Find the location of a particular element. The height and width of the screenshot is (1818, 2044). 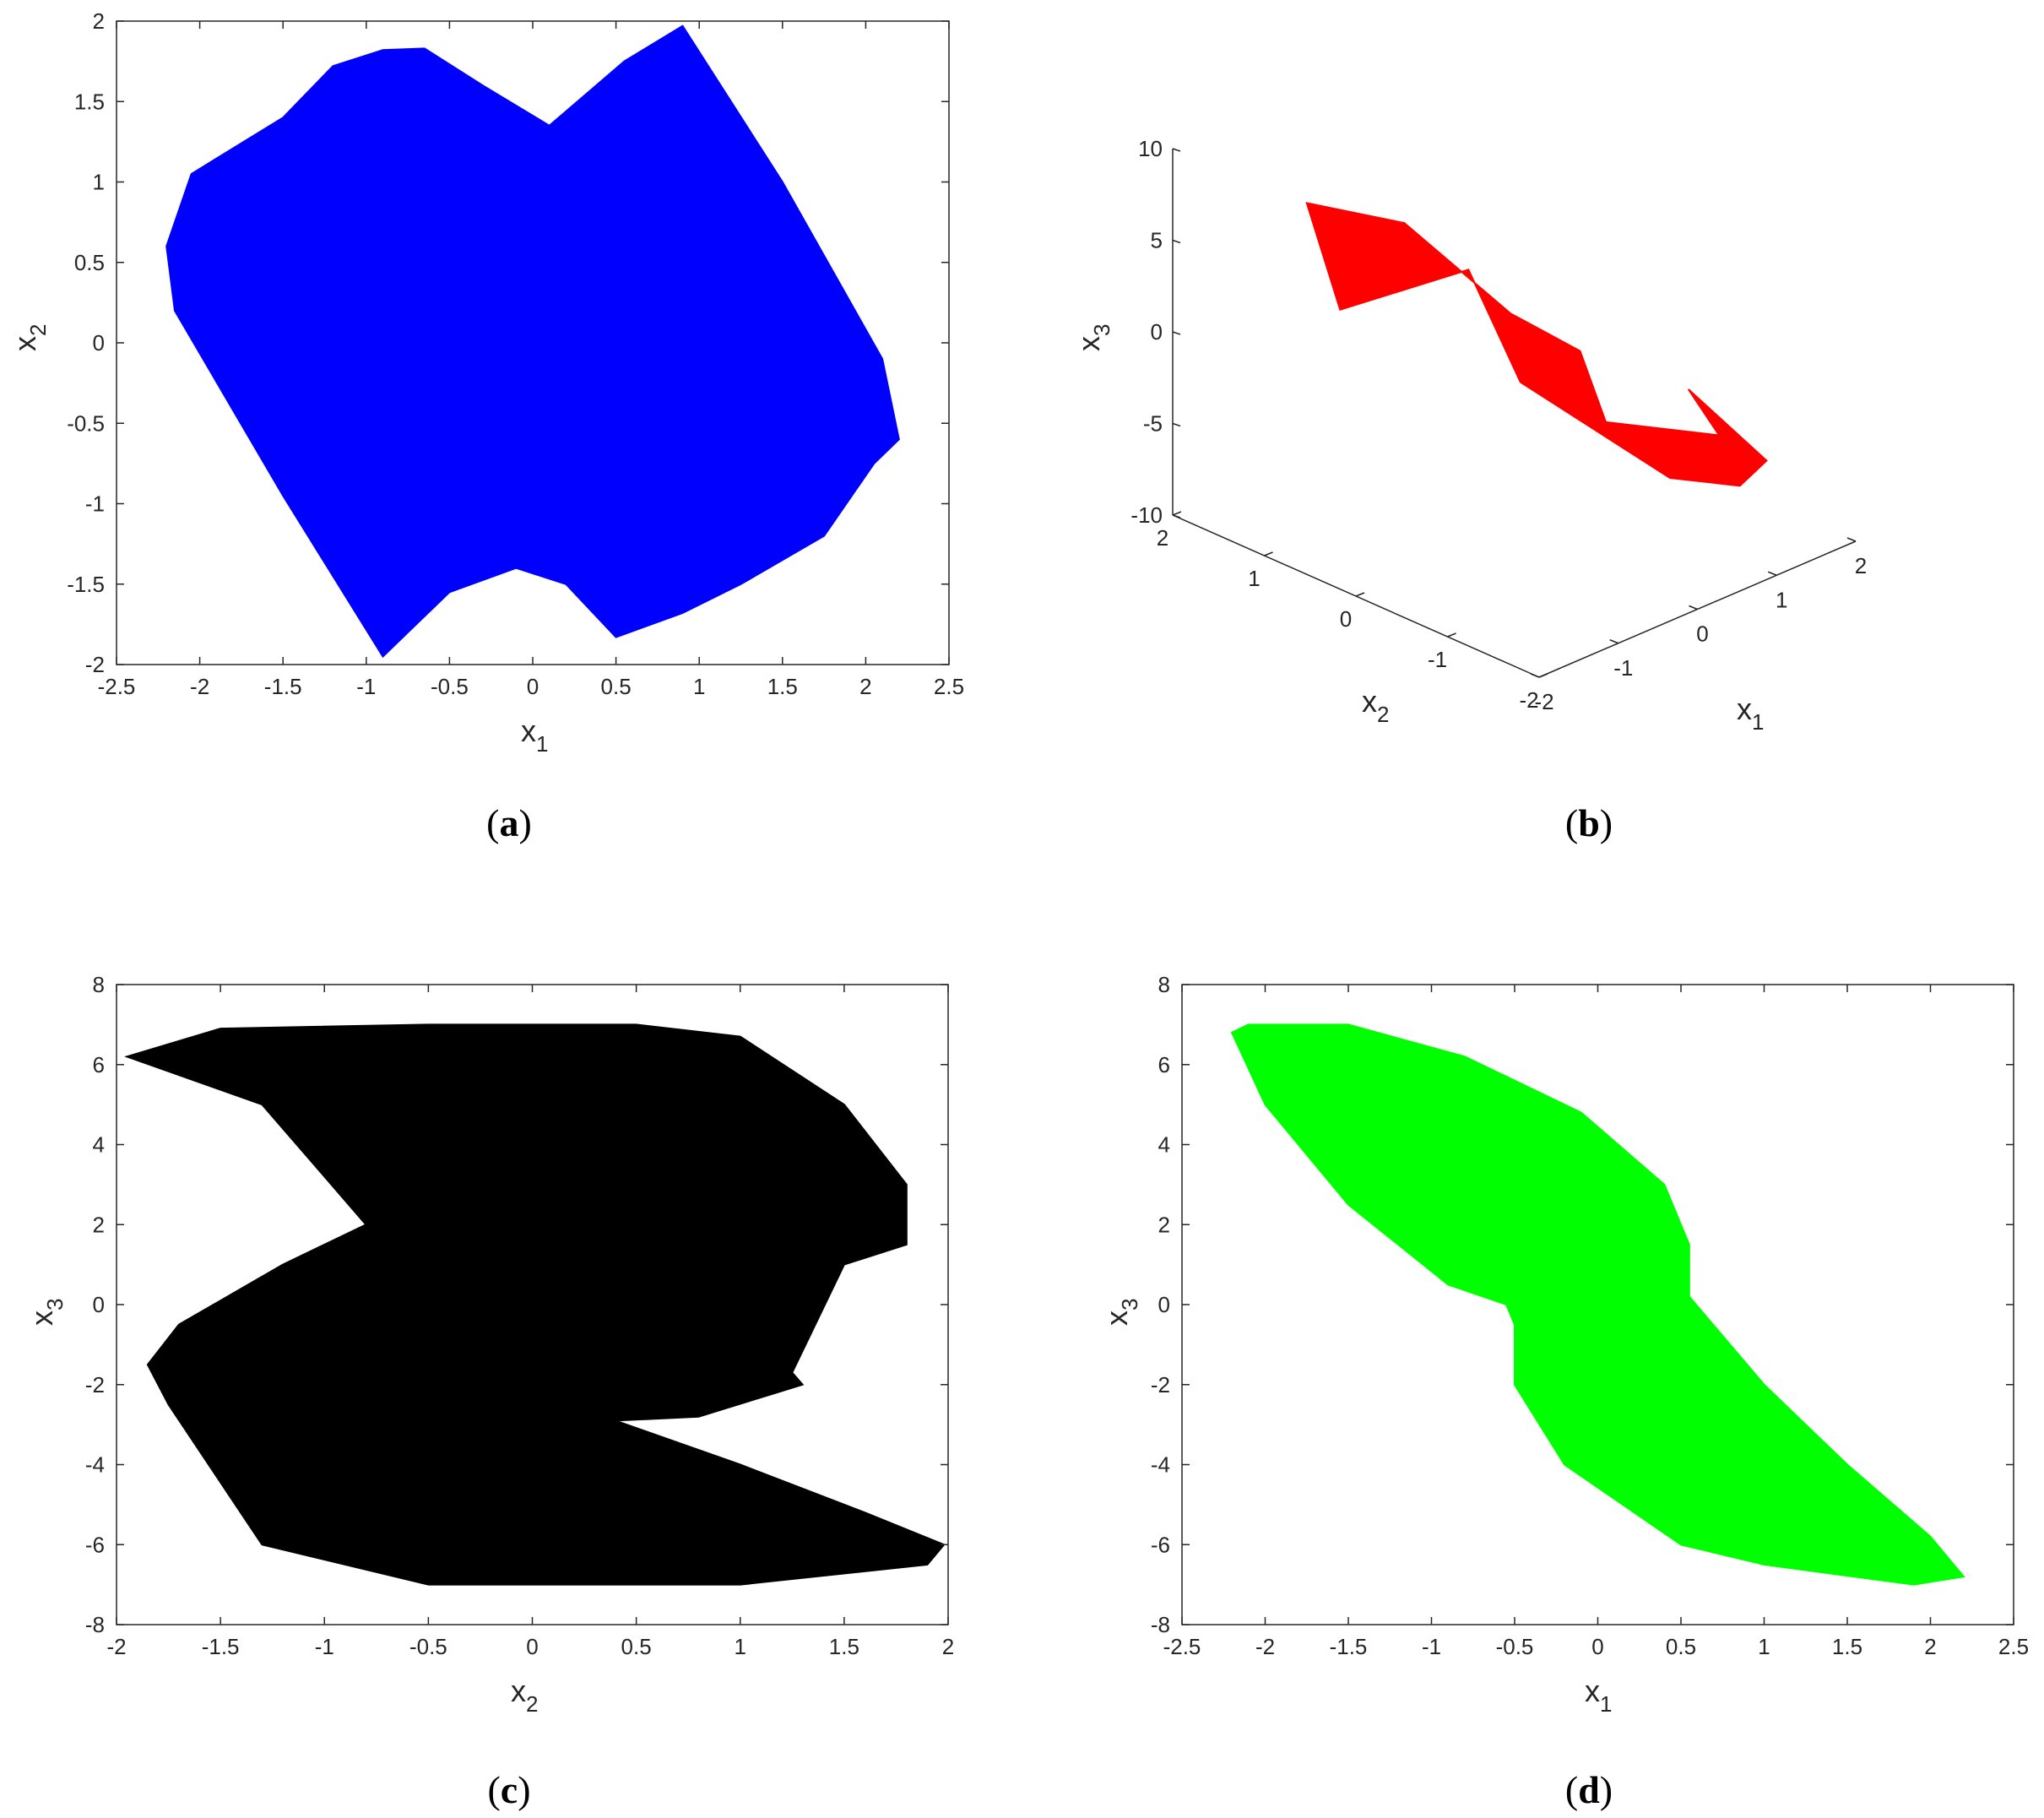

panel-b-x3label: x3 is located at coordinates (1093, 337).